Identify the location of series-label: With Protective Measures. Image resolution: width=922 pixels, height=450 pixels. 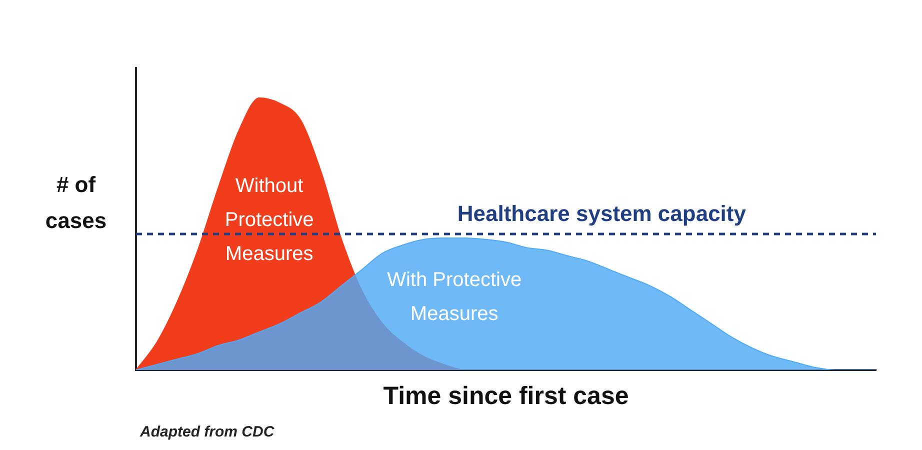
(454, 296).